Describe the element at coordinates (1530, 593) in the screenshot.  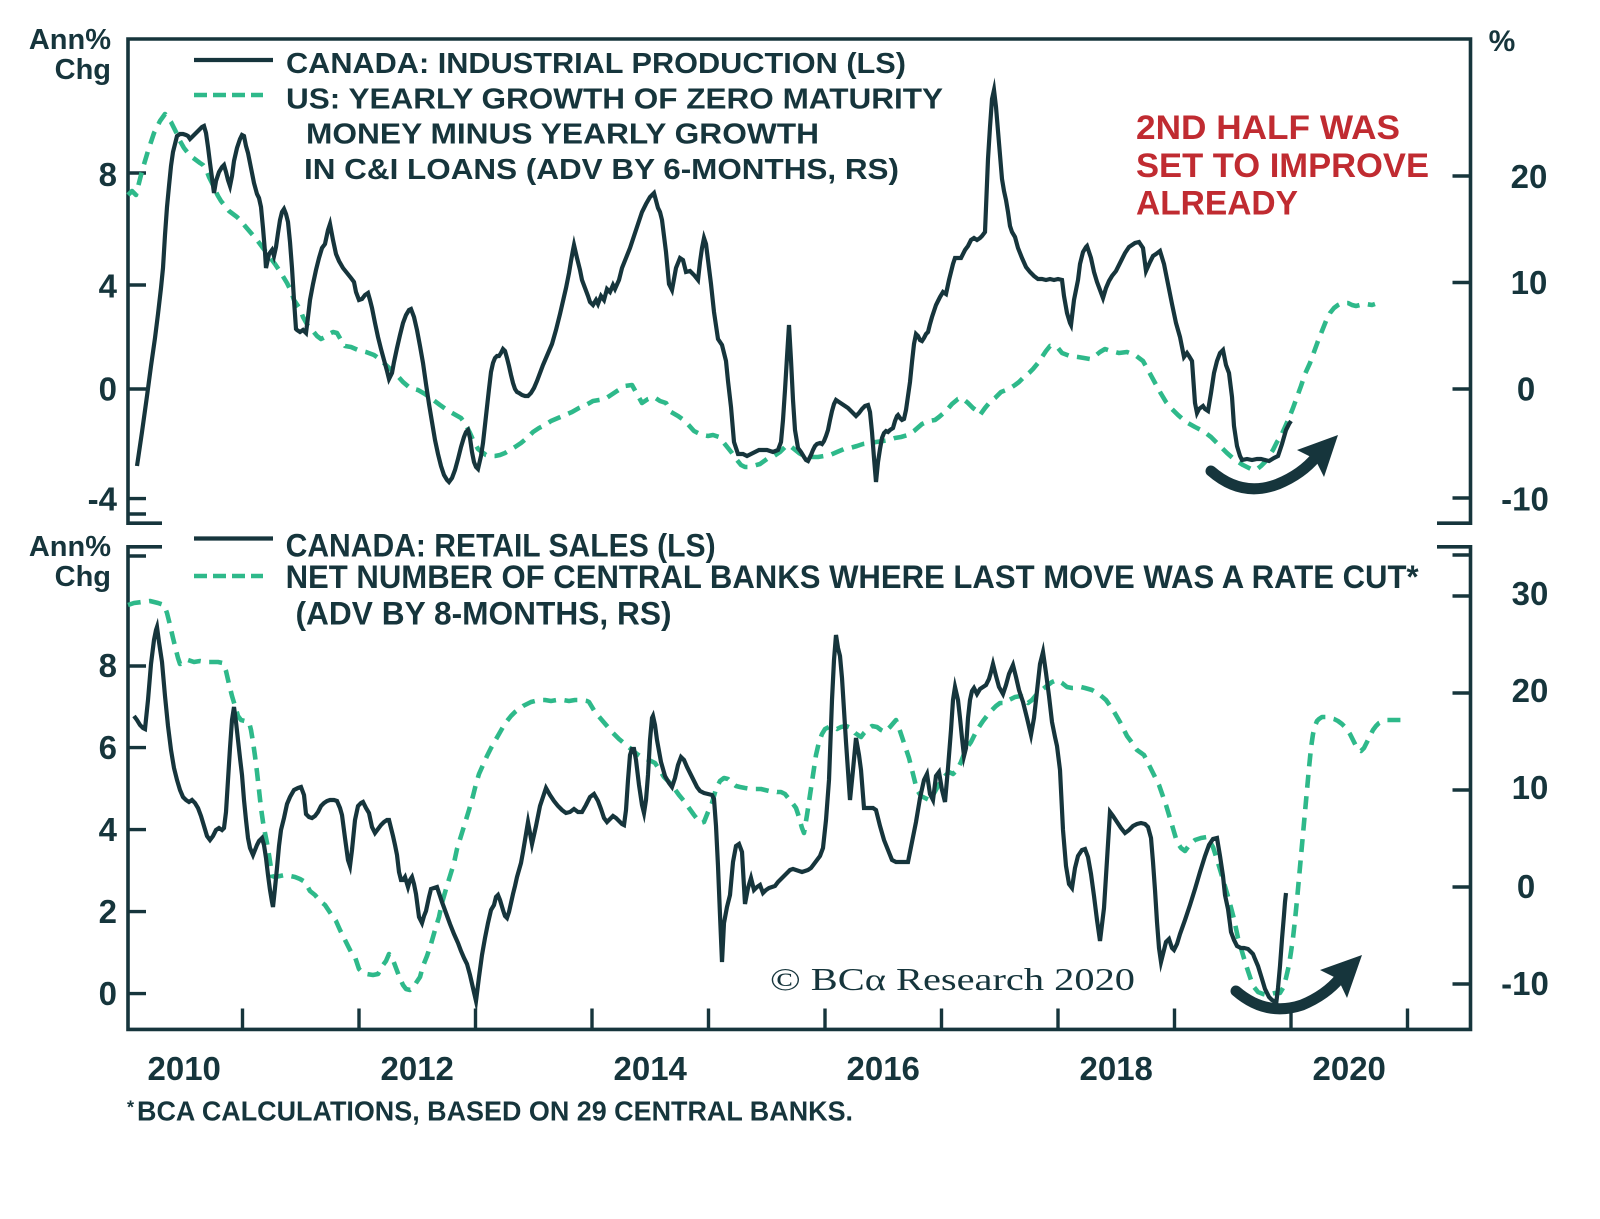
I see `svg-text: 30` at that location.